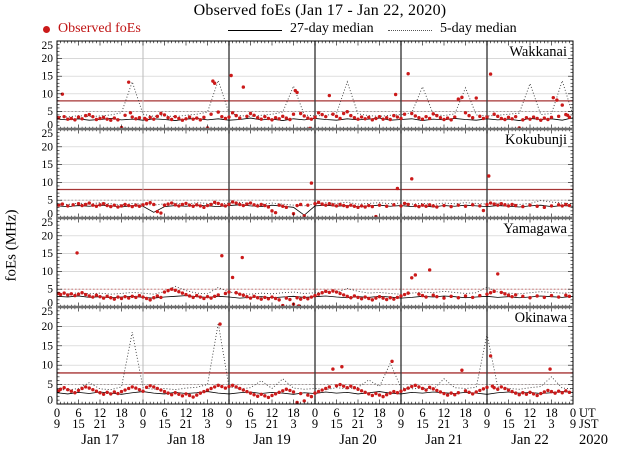  Describe the element at coordinates (443, 440) in the screenshot. I see `svg-text: Jan 21` at that location.